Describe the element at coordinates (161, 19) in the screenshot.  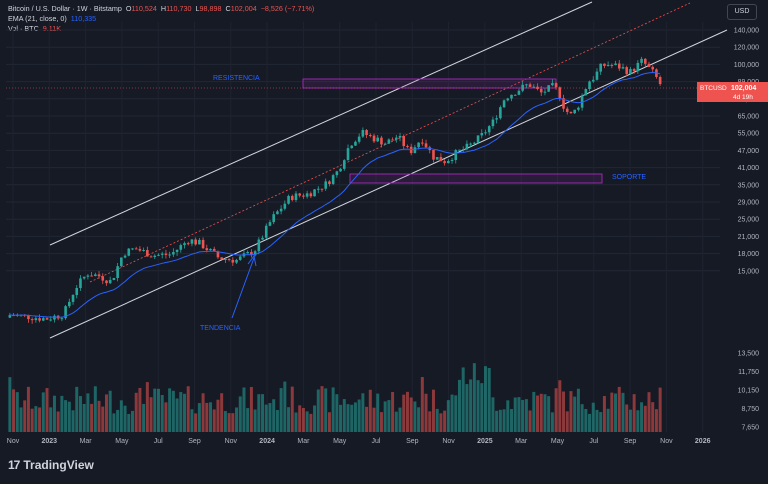
I see `legend-ema-row: EMA (21, close, 0) 110,335` at that location.